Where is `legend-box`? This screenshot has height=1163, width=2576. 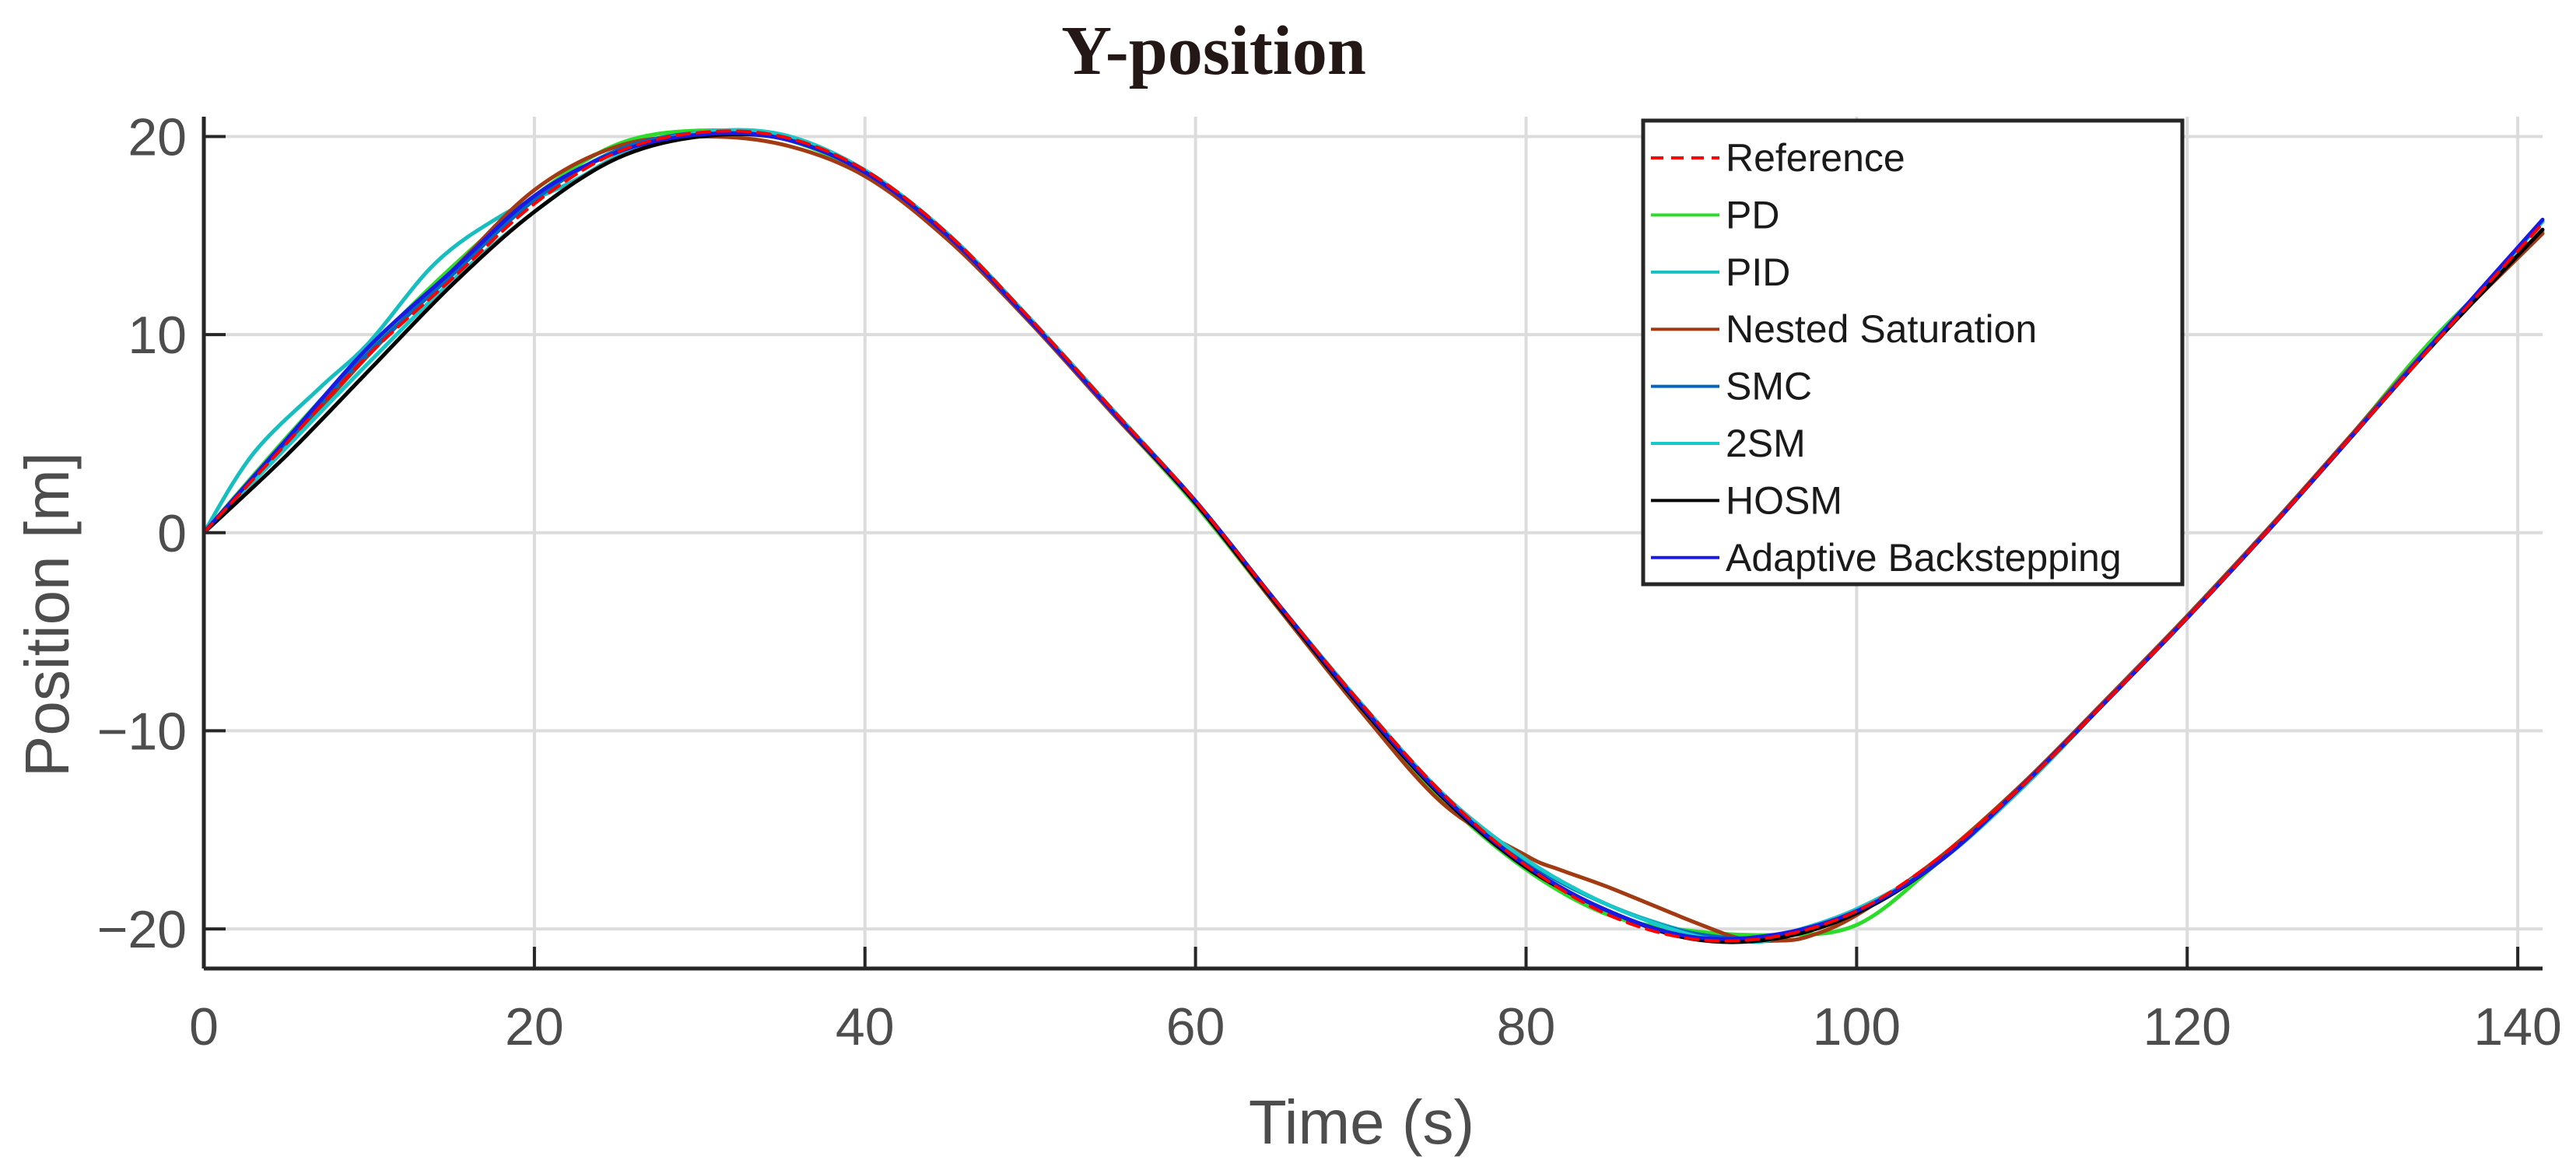
legend-box is located at coordinates (1913, 353).